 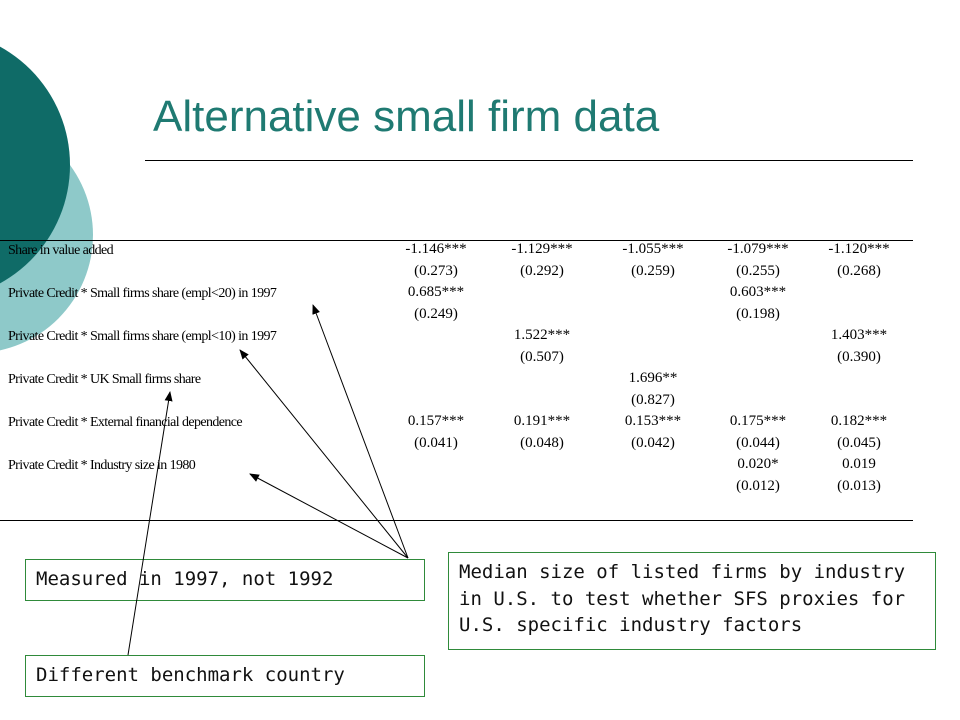 What do you see at coordinates (35, 165) in the screenshot?
I see `dark-teal-circle` at bounding box center [35, 165].